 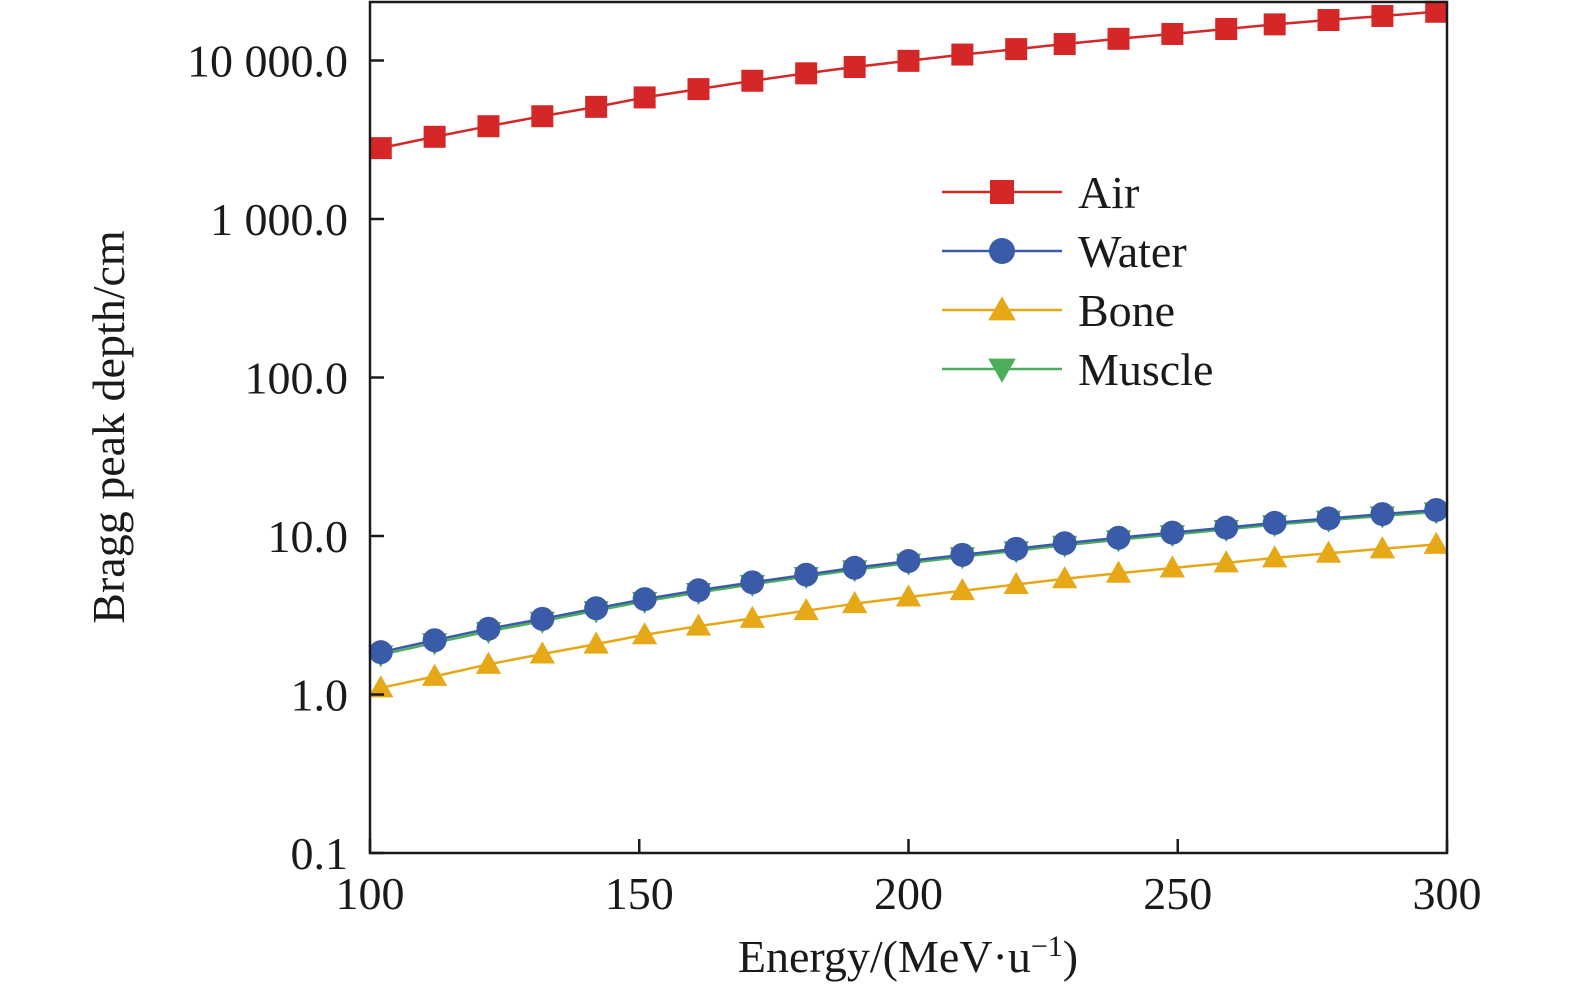 I want to click on x-axis-title-text: Energy/(MeV·u, so click(x=884, y=956).